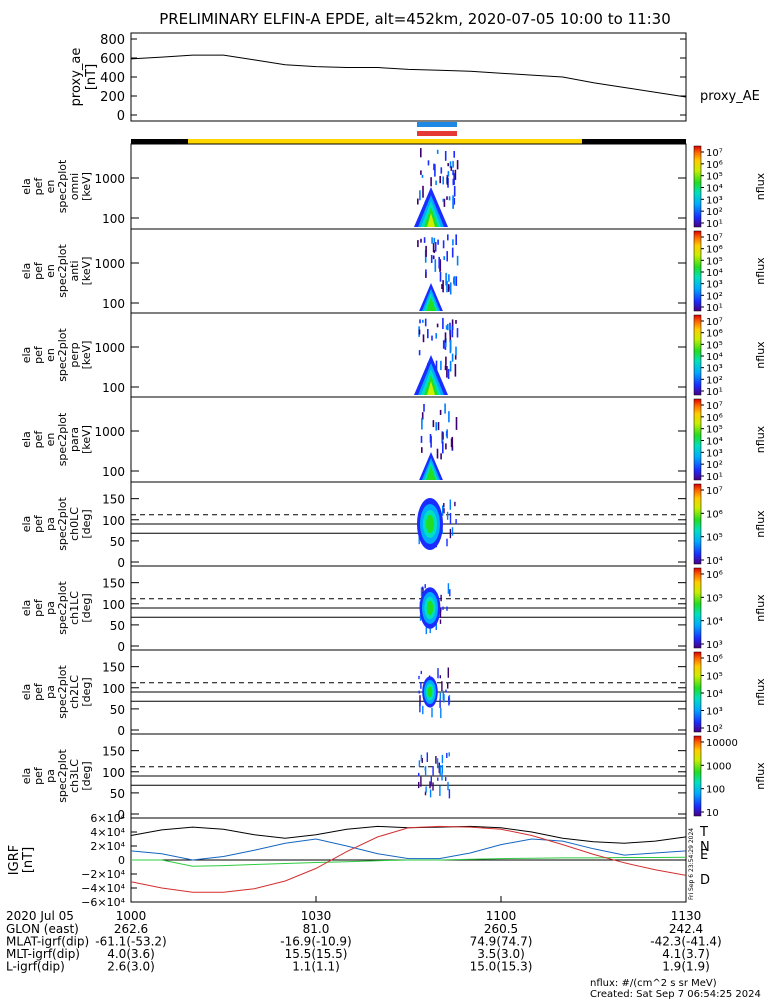  What do you see at coordinates (109, 348) in the screenshot?
I see `panel-tick-label: 1000` at bounding box center [109, 348].